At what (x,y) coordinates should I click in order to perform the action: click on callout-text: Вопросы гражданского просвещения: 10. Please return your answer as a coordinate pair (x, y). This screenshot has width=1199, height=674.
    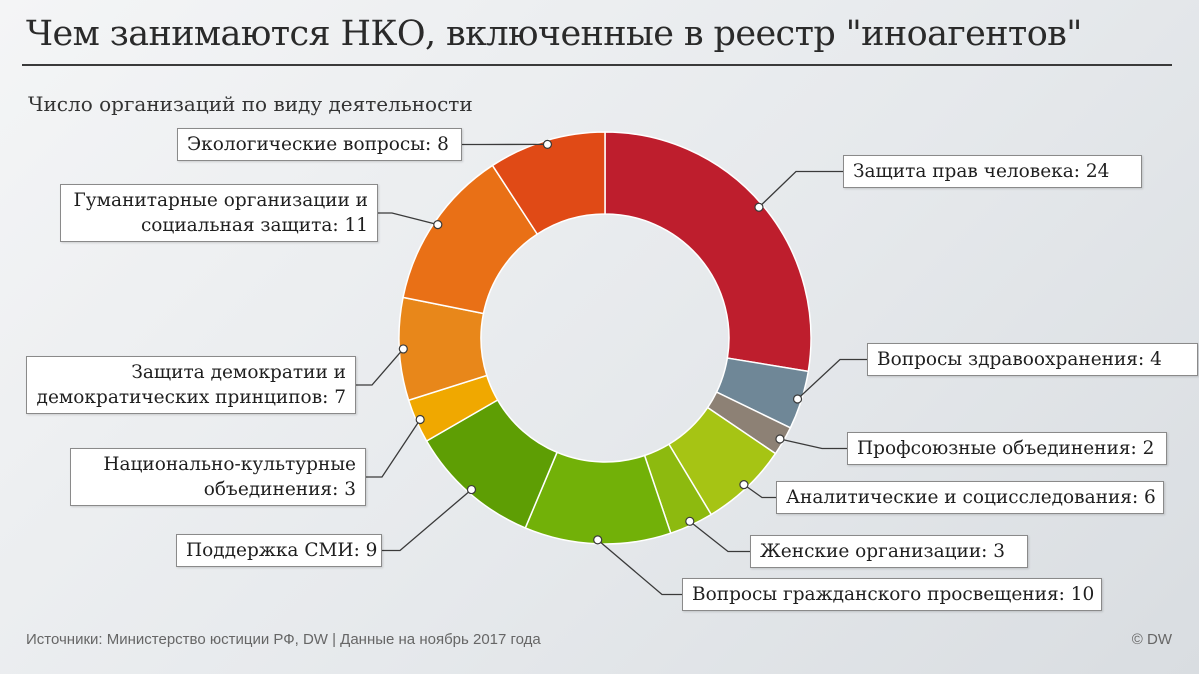
    Looking at the image, I should click on (893, 594).